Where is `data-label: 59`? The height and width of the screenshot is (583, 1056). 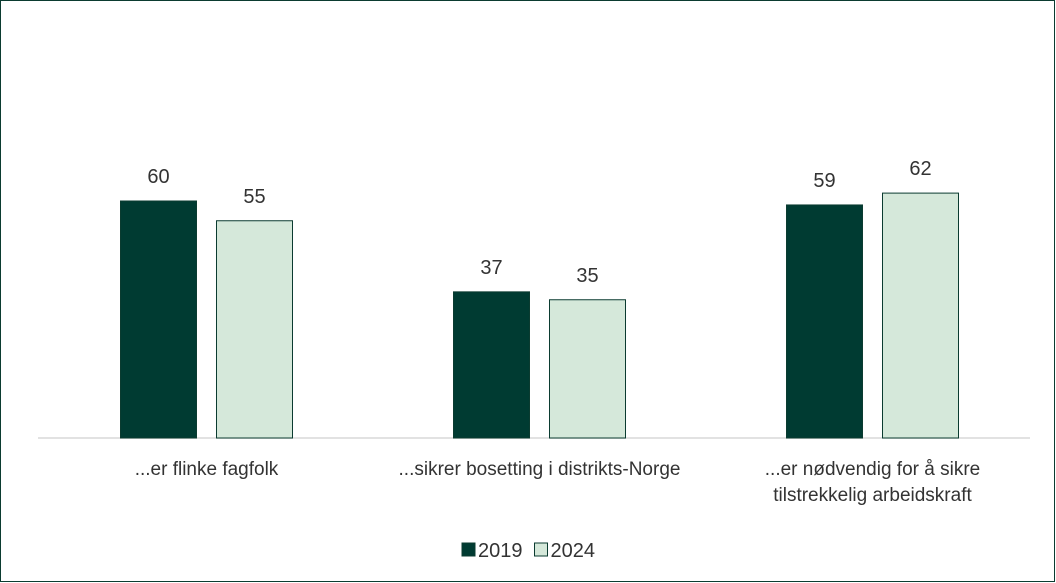
data-label: 59 is located at coordinates (824, 181).